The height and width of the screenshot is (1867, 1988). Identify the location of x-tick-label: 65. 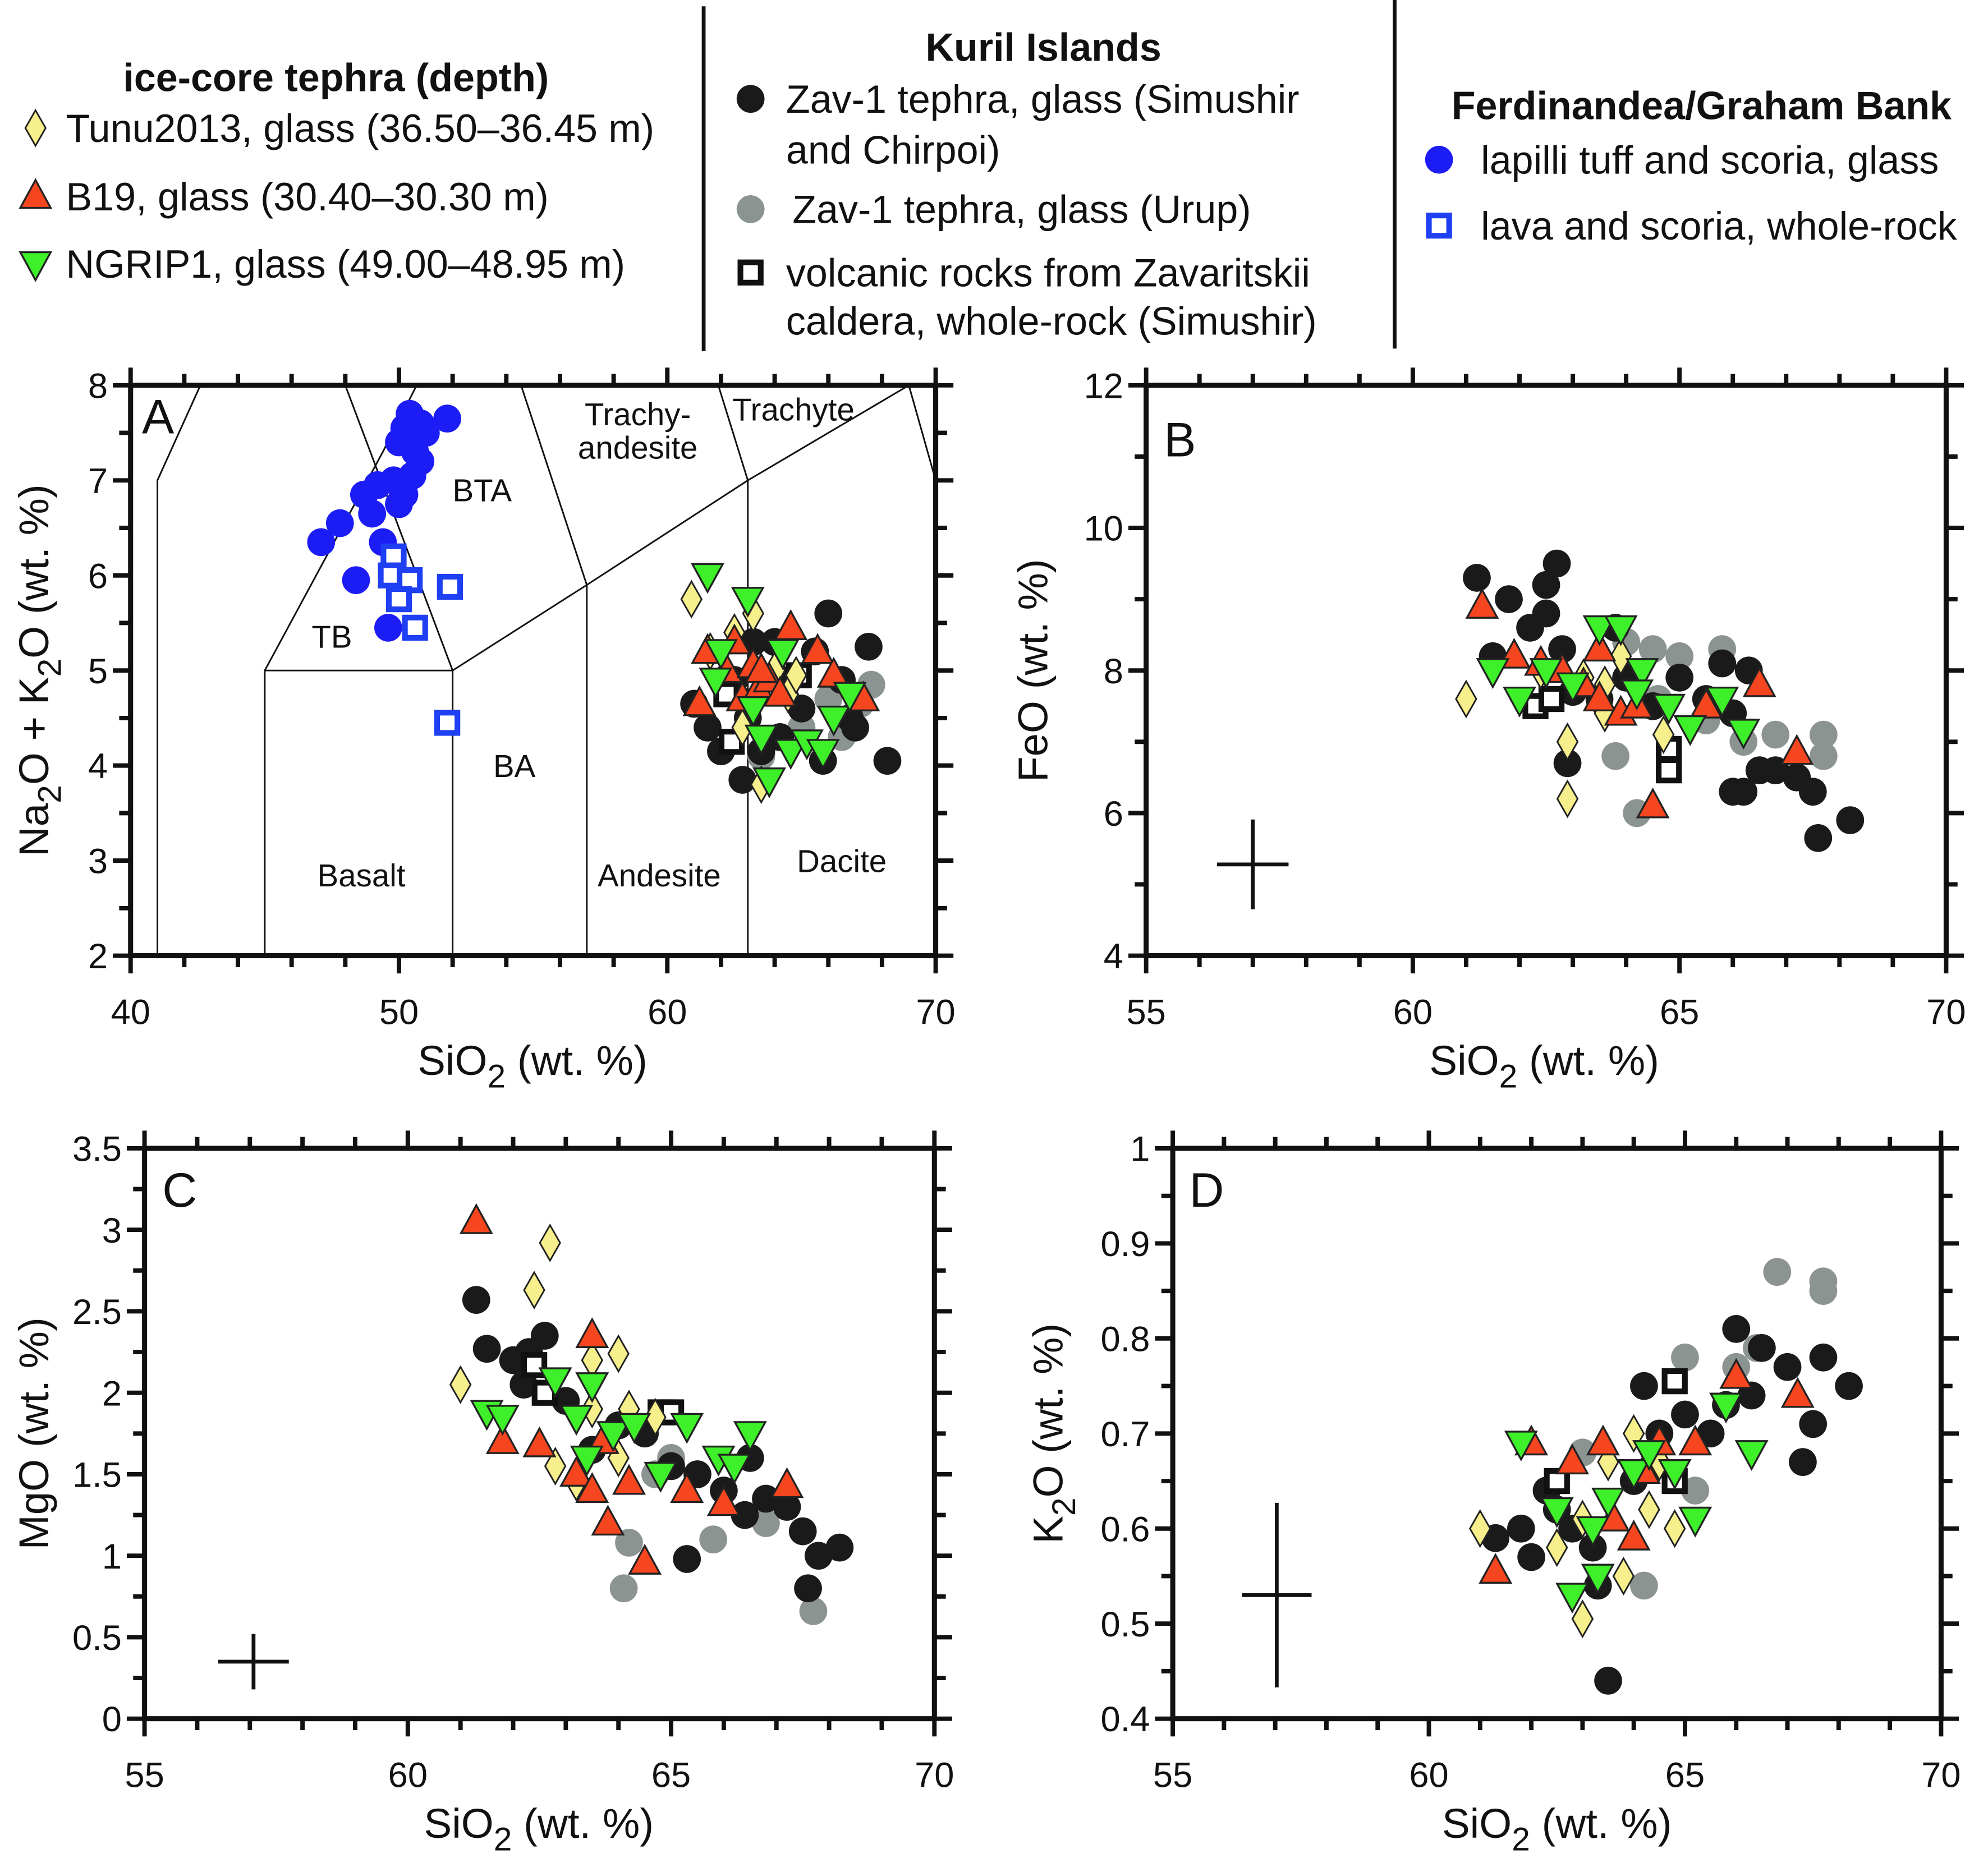
(1679, 1012).